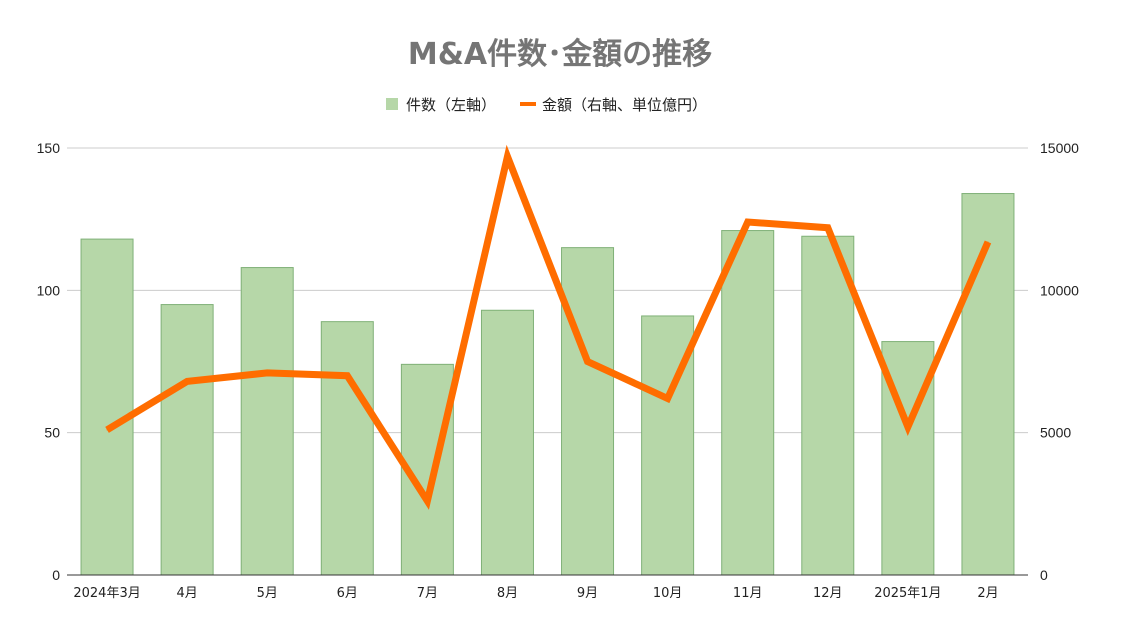  What do you see at coordinates (587, 593) in the screenshot?
I see `x-tick-label: 9月` at bounding box center [587, 593].